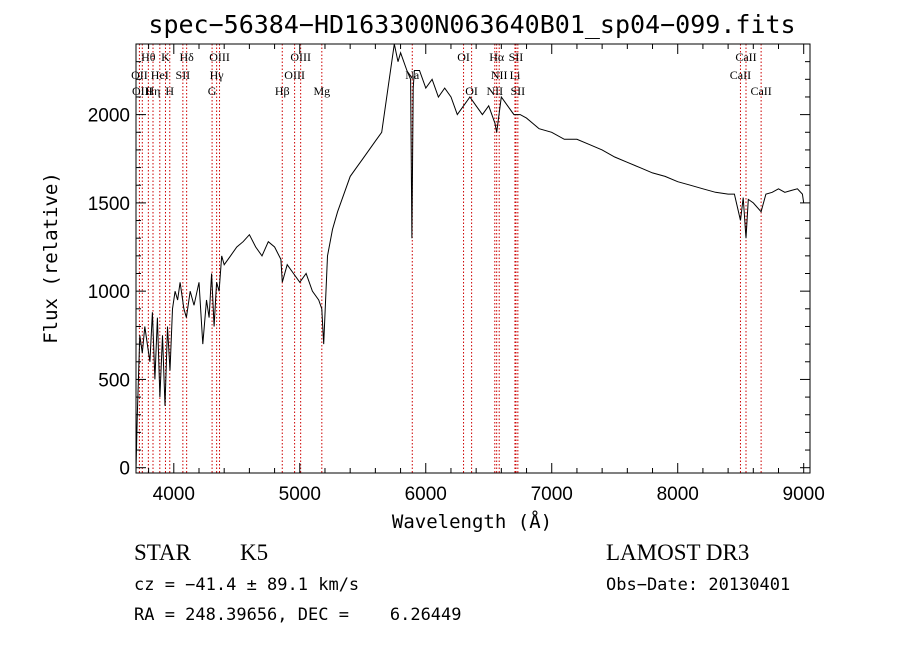 Image resolution: width=900 pixels, height=649 pixels. I want to click on line-label: Na, so click(412, 75).